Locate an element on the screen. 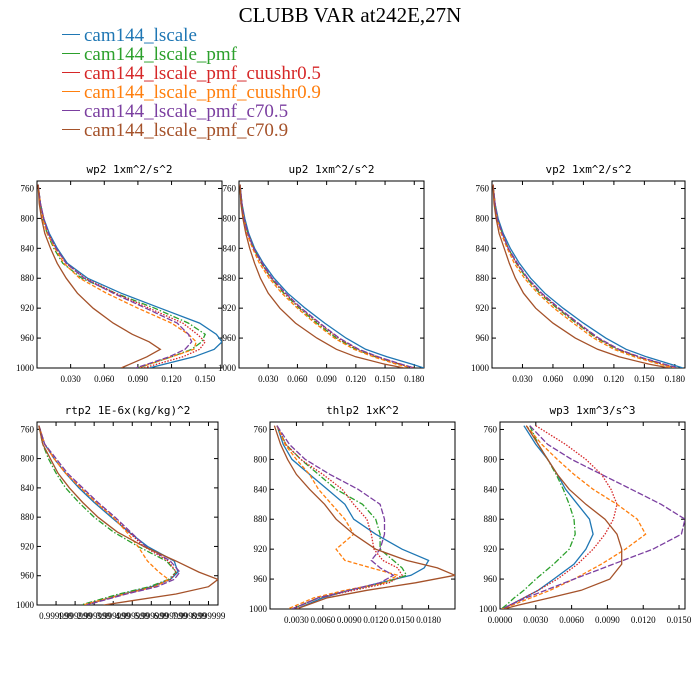  x-tick-label: 8.999999 is located at coordinates (209, 616).